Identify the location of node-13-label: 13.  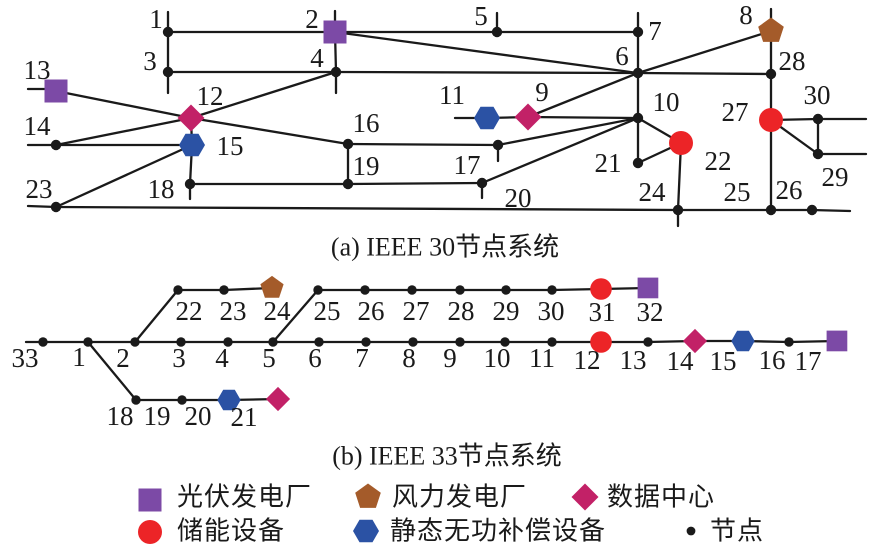
(633, 360).